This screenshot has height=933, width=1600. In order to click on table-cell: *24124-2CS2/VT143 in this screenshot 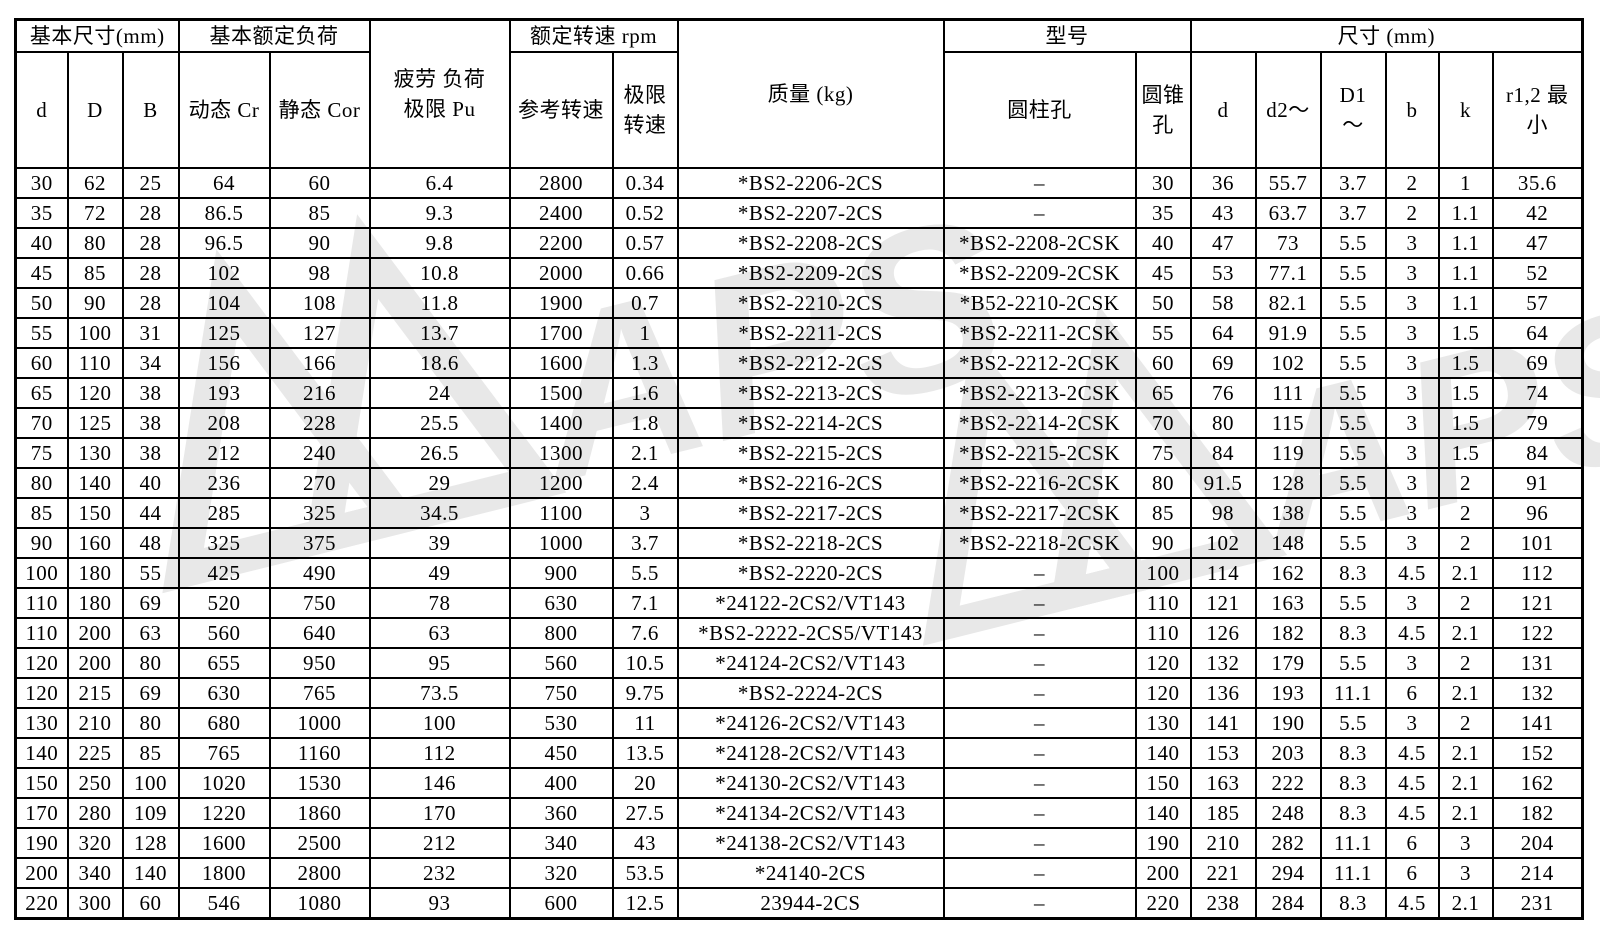, I will do `click(810, 663)`.